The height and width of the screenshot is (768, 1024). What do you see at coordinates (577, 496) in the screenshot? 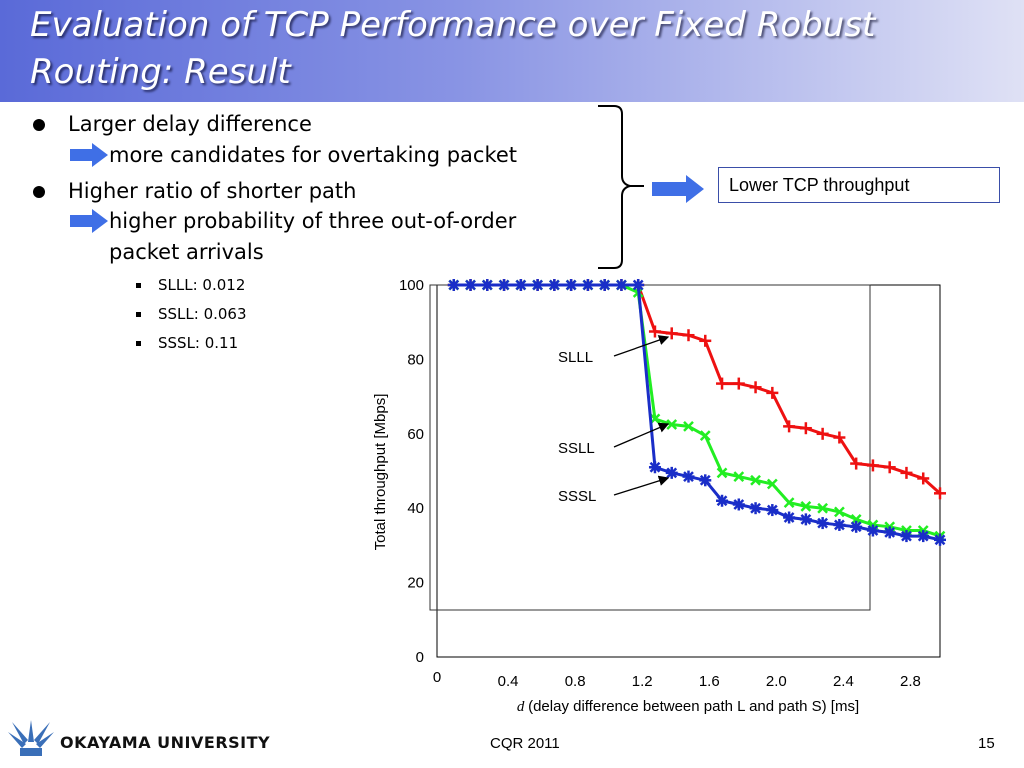
I see `series-label-sssl: SSSL` at bounding box center [577, 496].